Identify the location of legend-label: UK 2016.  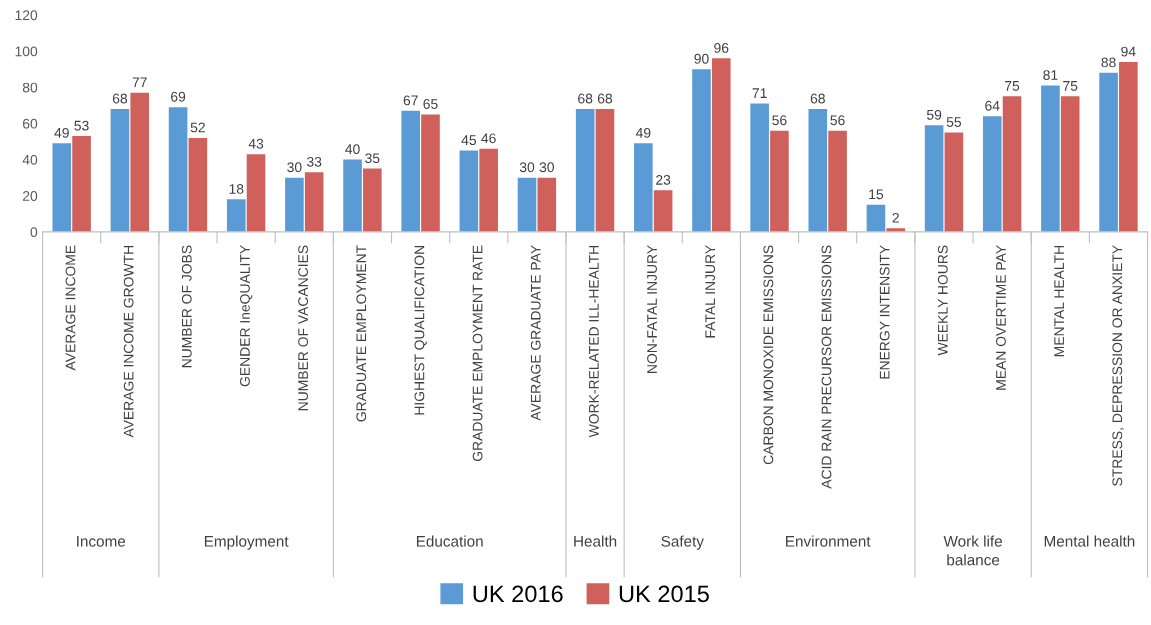
(518, 594).